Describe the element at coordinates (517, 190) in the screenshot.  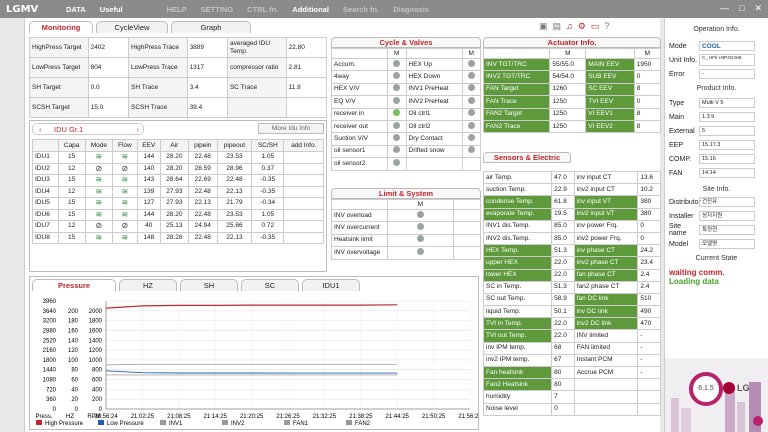
I see `sensor-label: suction Temp.` at that location.